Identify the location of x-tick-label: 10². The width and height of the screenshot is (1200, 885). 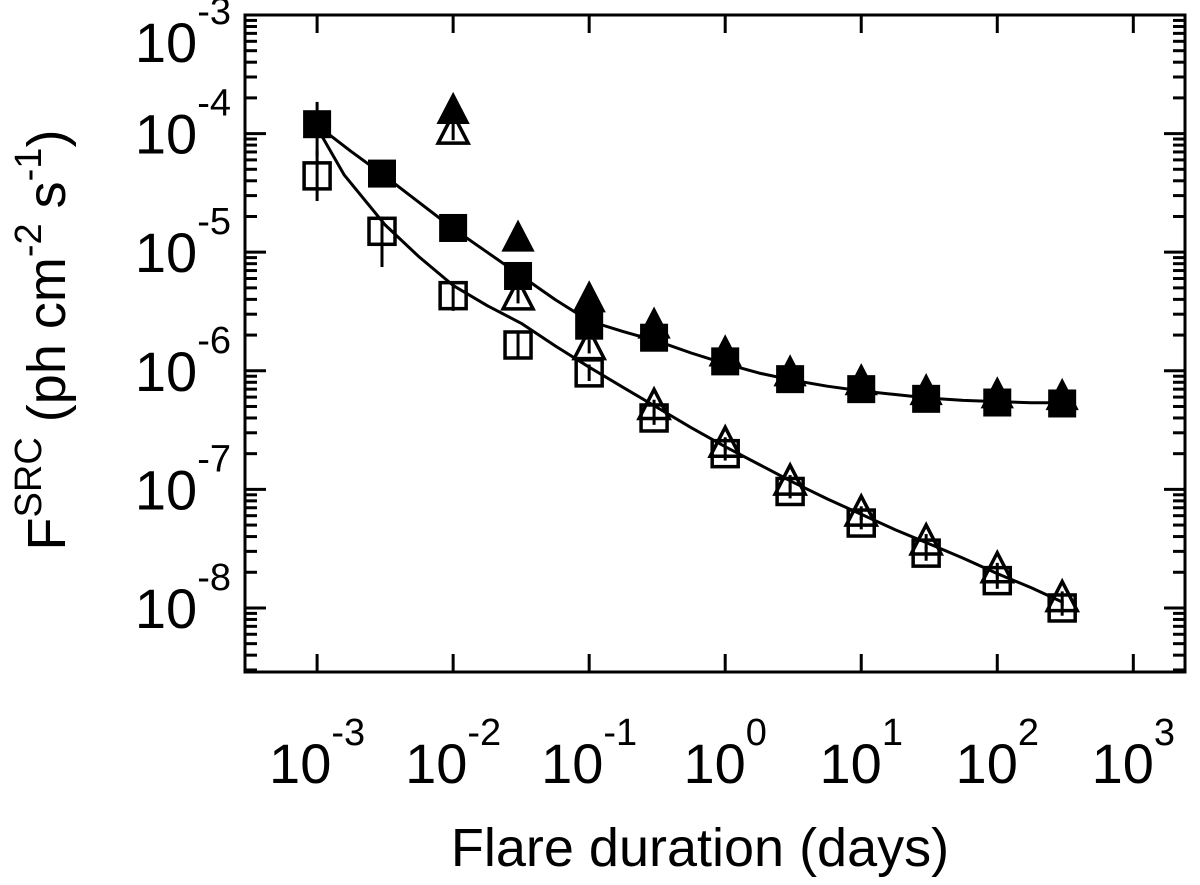
(997, 753).